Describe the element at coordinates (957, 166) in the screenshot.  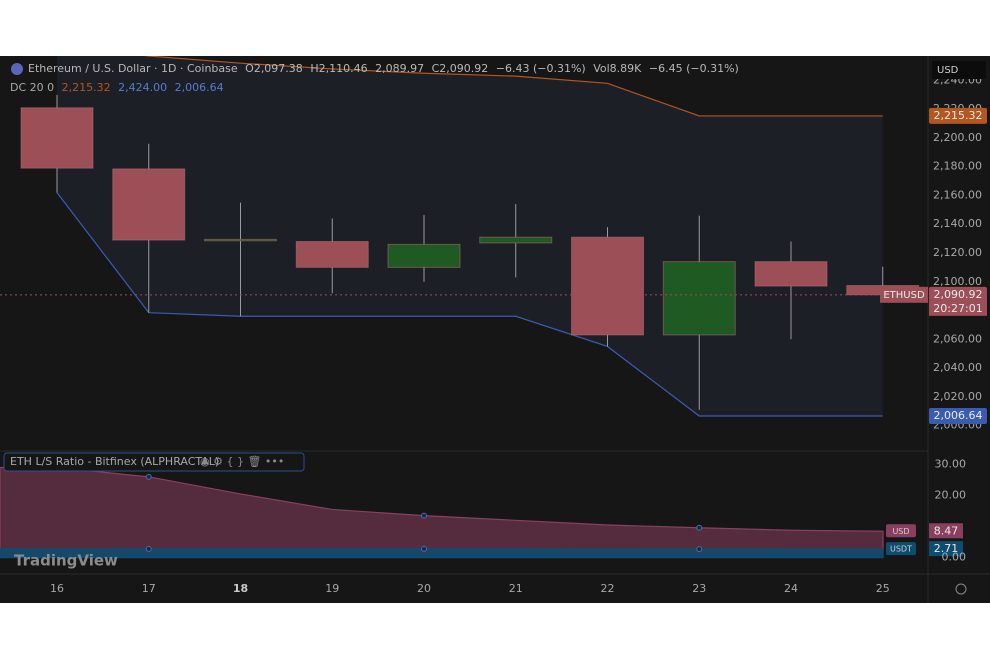
I see `y-tick-label: 2,180.00` at that location.